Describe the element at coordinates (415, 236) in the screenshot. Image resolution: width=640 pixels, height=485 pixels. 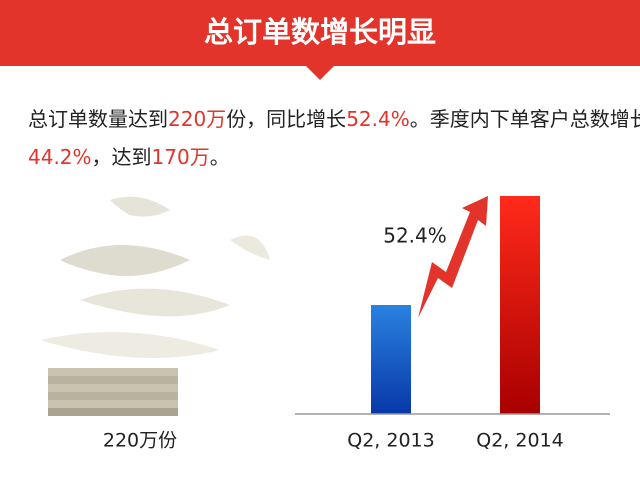
I see `growth-annotation: 52.4%` at that location.